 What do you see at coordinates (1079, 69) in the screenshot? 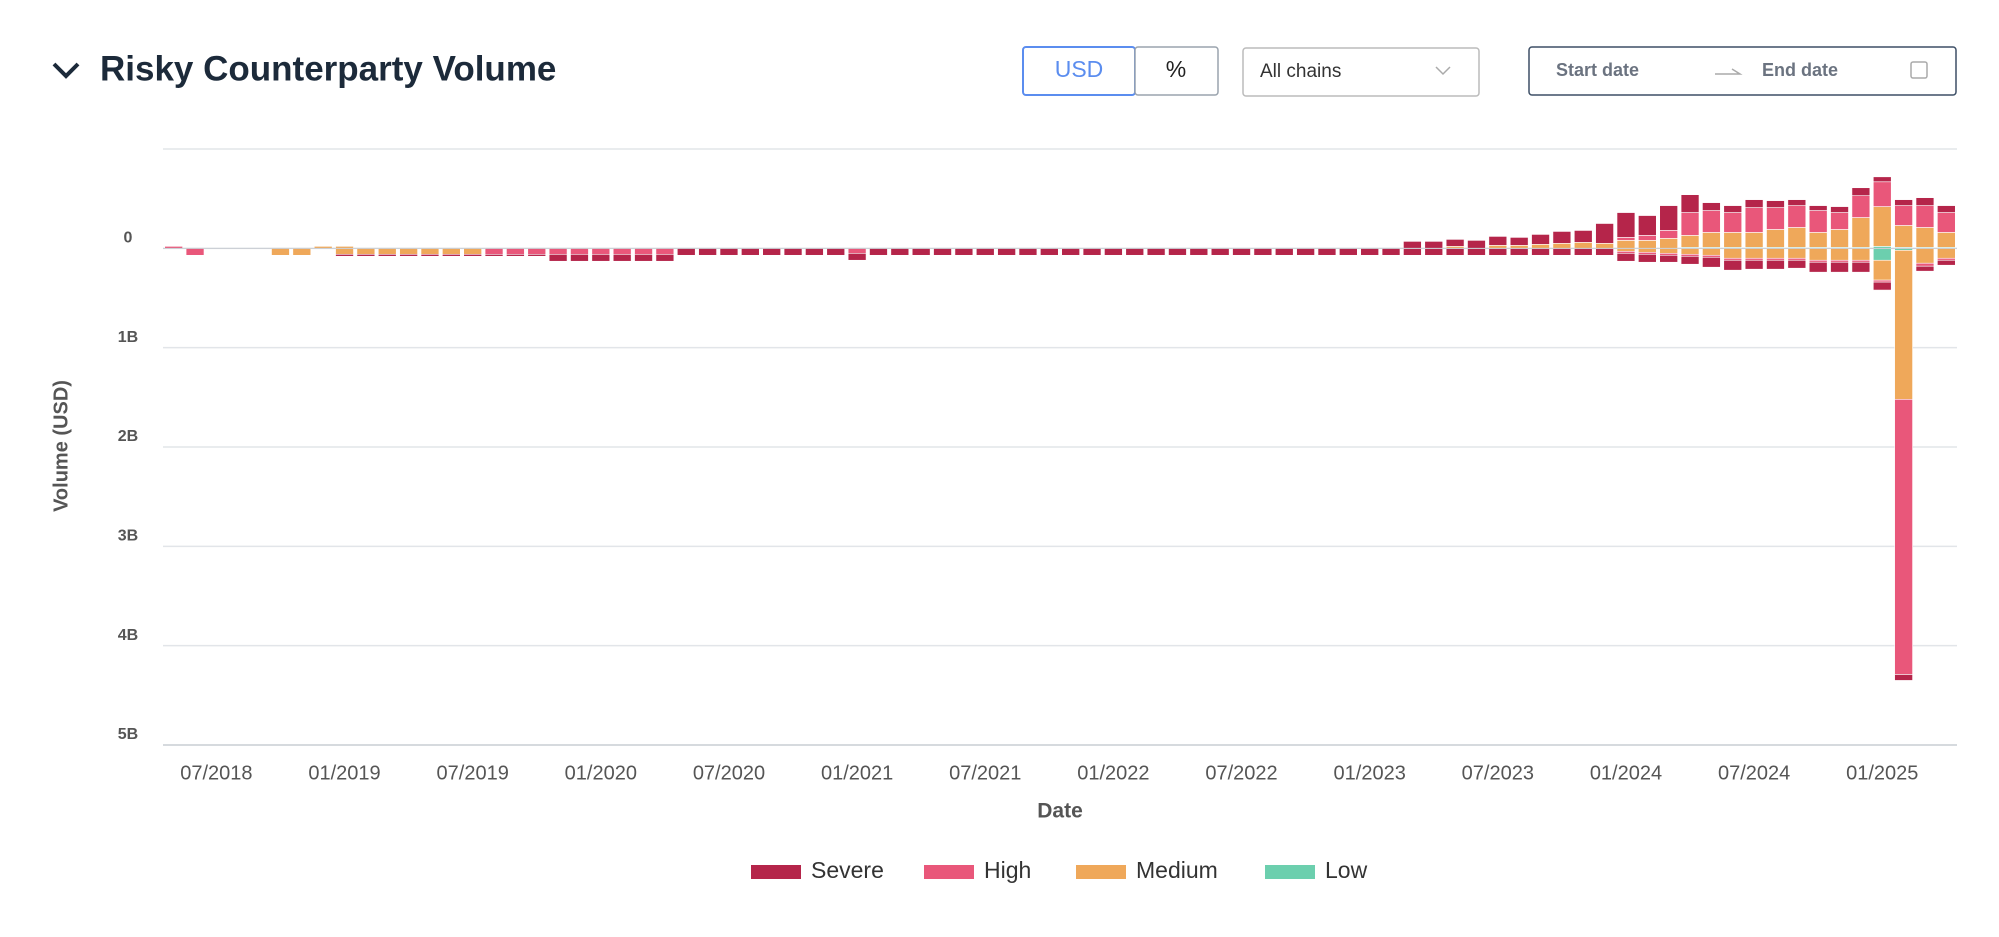
I see `usd-label: USD` at bounding box center [1079, 69].